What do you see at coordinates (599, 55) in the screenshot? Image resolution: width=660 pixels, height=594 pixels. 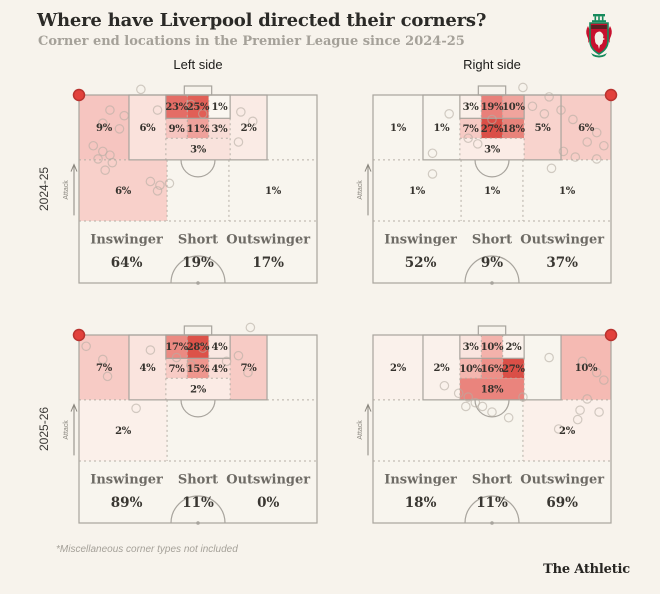 I see `crest-laurel` at bounding box center [599, 55].